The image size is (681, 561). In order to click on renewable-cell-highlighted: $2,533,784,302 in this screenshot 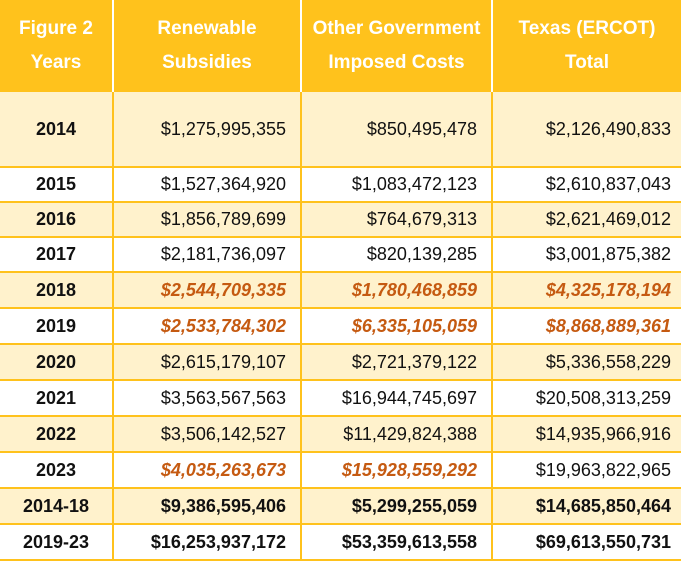, I will do `click(207, 326)`.